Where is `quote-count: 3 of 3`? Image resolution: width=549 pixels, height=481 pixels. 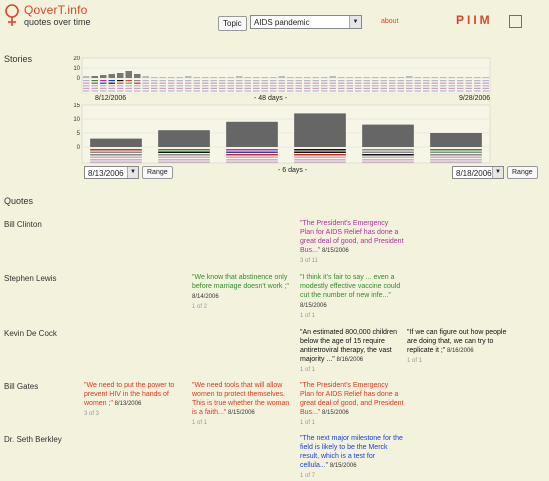
quote-count: 3 of 3 is located at coordinates (92, 414).